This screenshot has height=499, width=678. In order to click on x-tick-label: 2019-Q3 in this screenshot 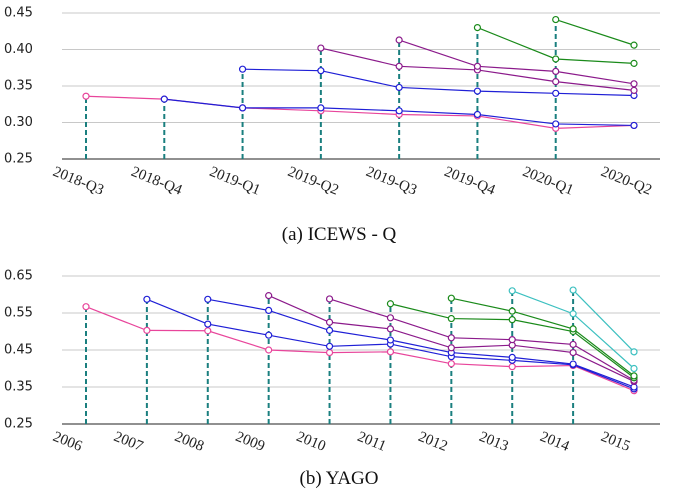, I will do `click(391, 181)`.